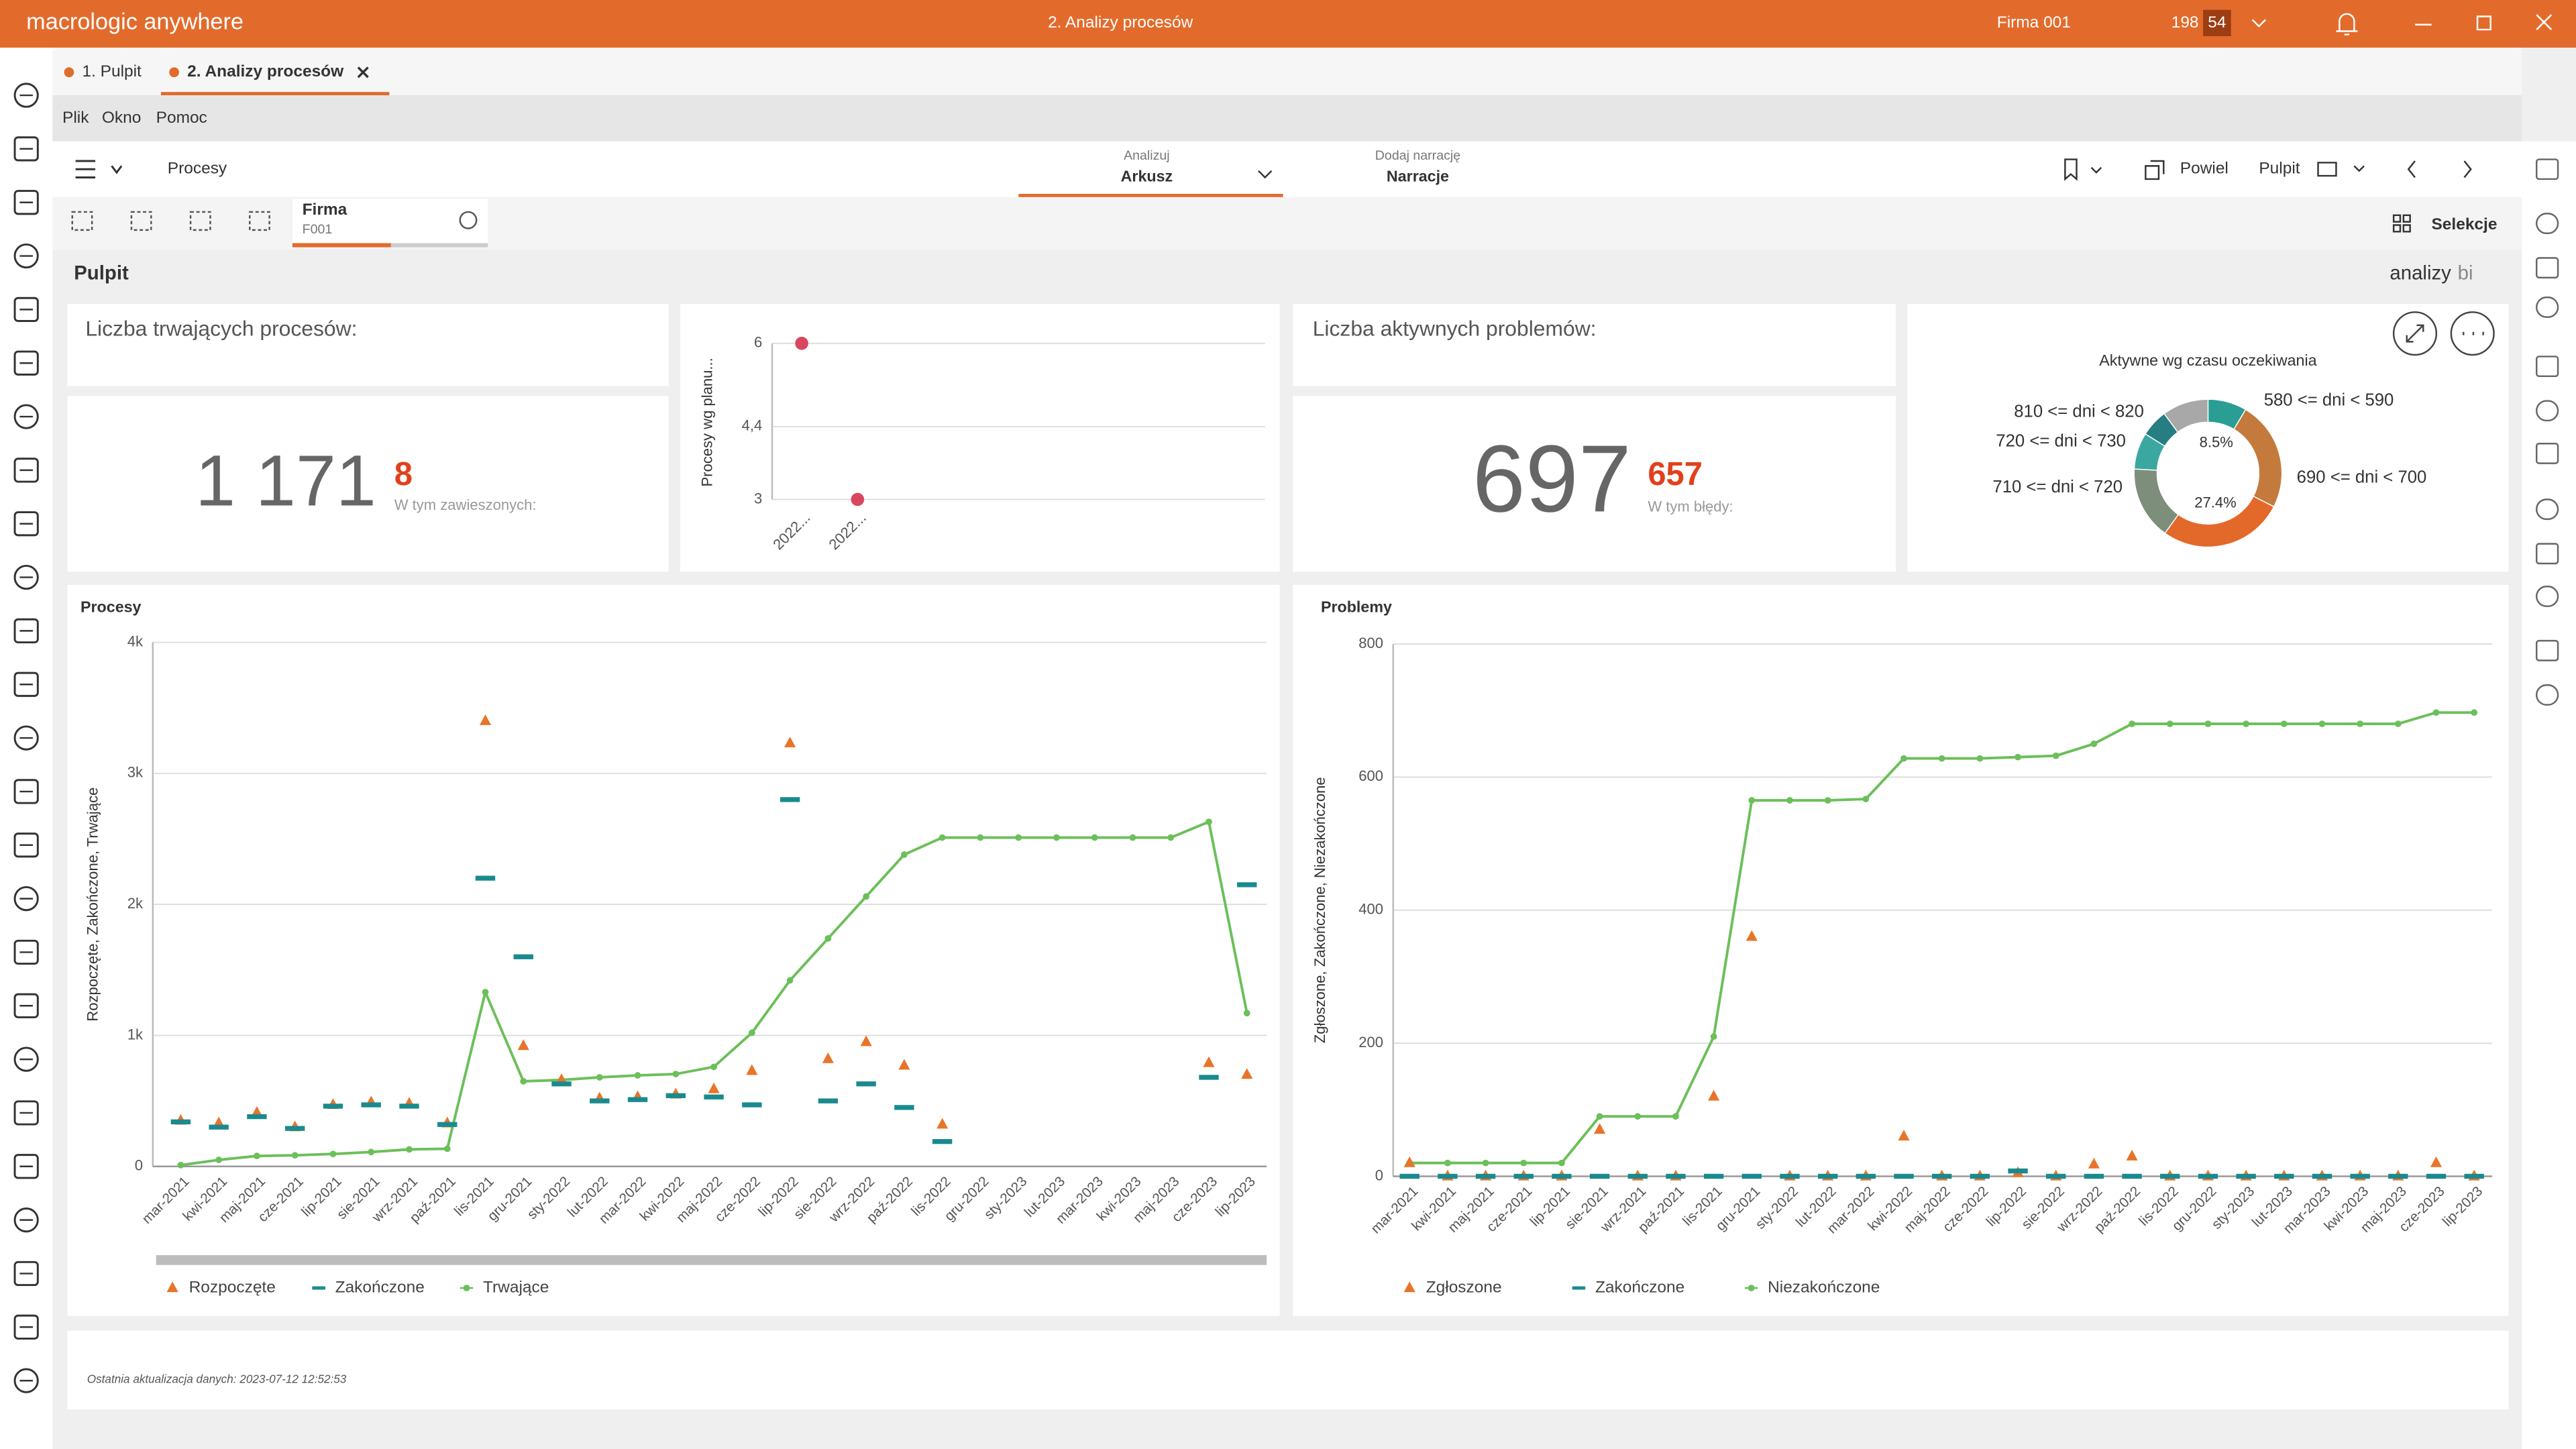 This screenshot has width=2576, height=1449. Describe the element at coordinates (1319, 910) in the screenshot. I see `y-axis-label: Zgłoszone, Zakończone, Niezakończone` at that location.